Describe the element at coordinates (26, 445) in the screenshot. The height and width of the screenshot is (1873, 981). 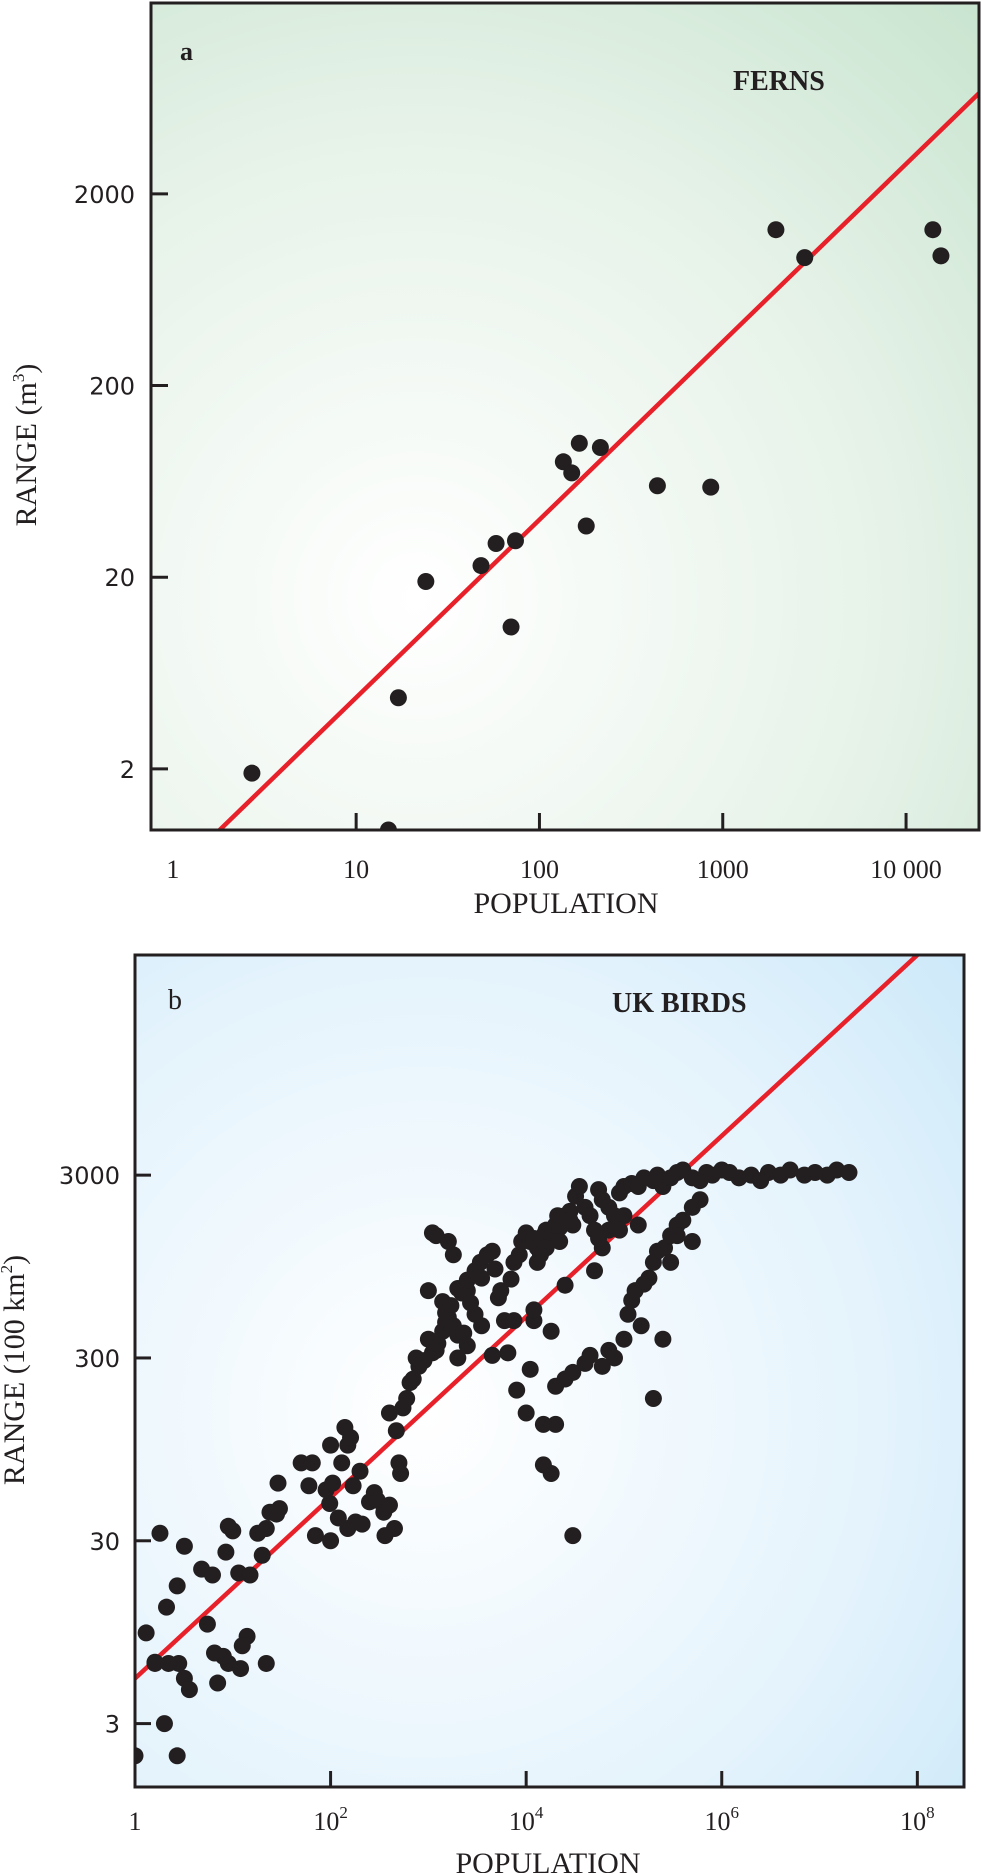
I see `y-axis-title-a: RANGE (m3)` at that location.